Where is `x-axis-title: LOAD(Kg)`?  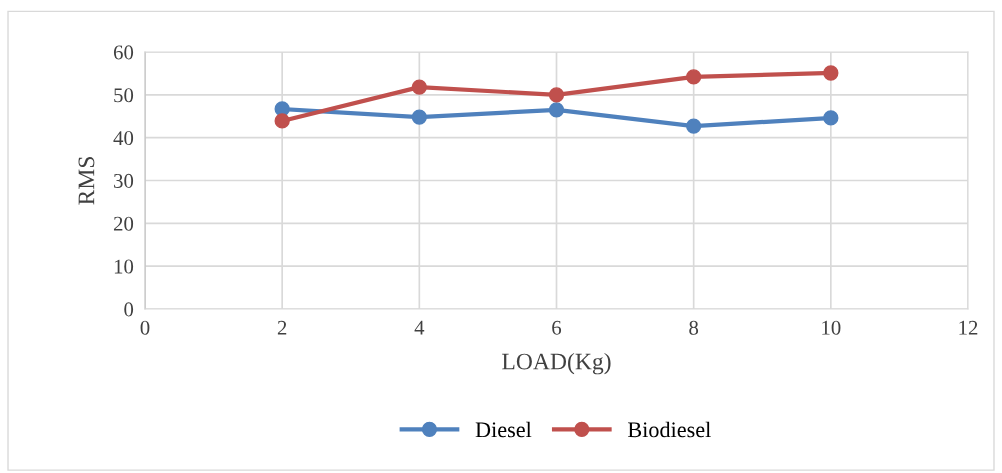 x-axis-title: LOAD(Kg) is located at coordinates (556, 363).